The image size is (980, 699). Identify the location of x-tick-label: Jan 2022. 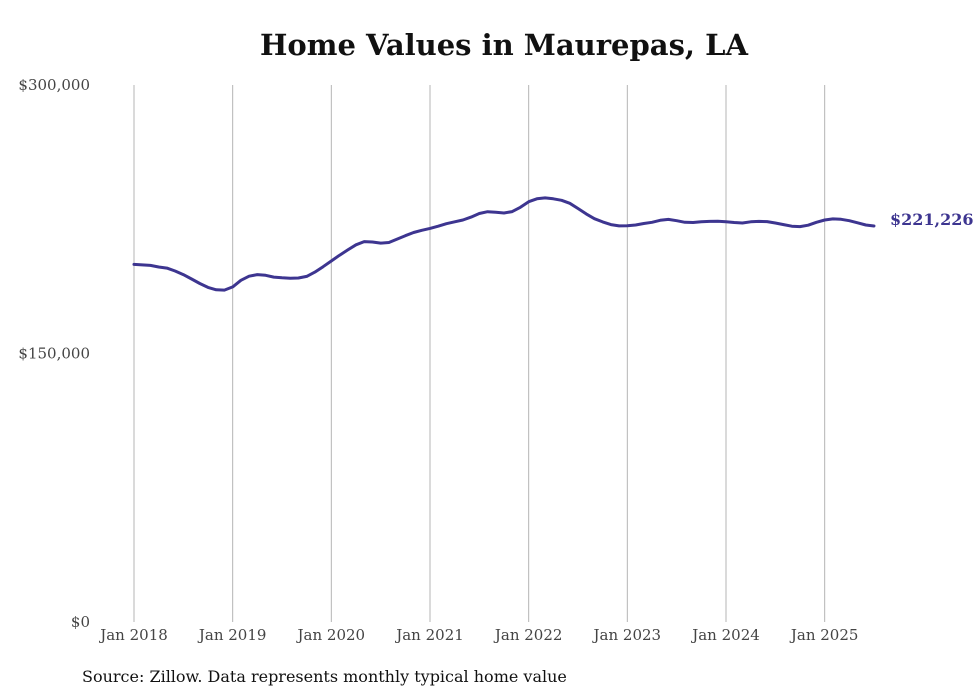
(528, 635).